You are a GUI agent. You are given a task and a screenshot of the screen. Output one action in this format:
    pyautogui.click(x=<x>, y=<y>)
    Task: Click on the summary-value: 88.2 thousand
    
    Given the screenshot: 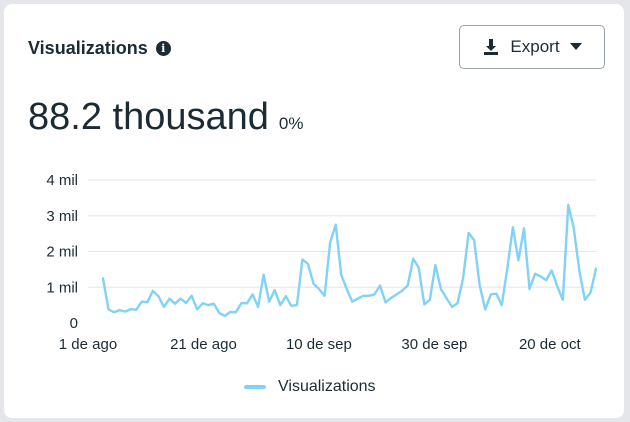 What is the action you would take?
    pyautogui.click(x=148, y=117)
    